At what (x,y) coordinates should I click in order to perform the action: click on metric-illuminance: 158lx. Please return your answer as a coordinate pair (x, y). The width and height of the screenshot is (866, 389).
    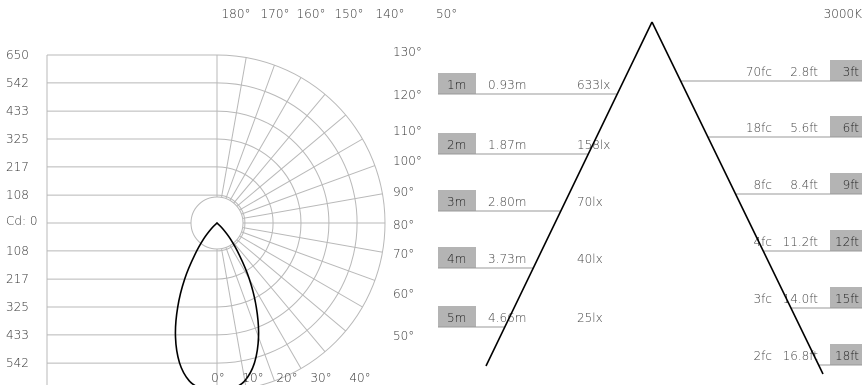
    Looking at the image, I should click on (593, 145).